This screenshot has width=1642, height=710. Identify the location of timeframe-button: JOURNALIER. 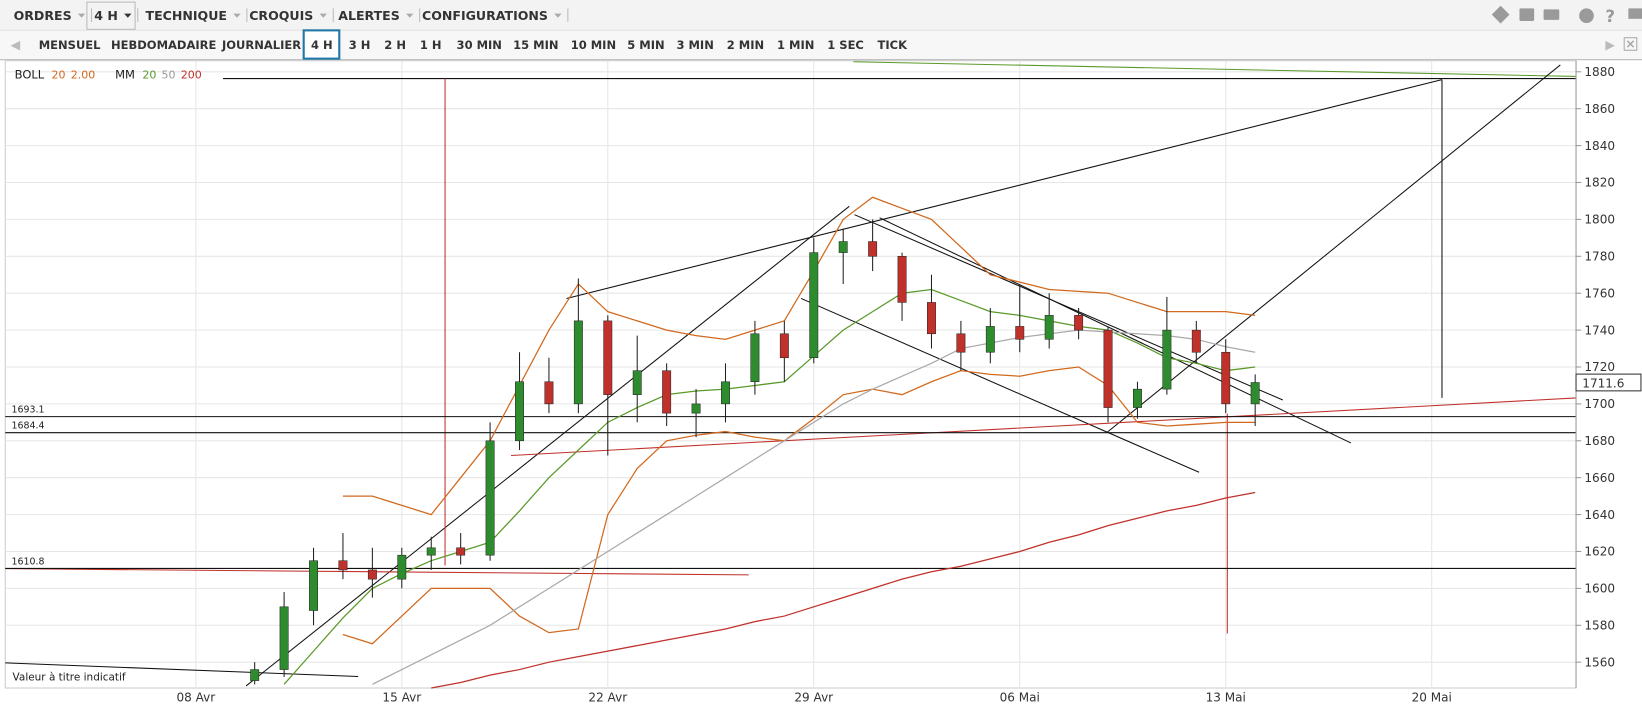
(261, 45).